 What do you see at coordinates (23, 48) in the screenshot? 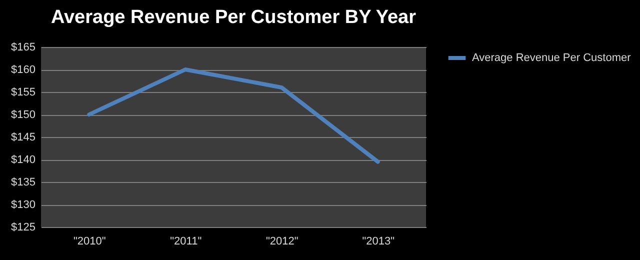
I see `y-tick-label: $165` at bounding box center [23, 48].